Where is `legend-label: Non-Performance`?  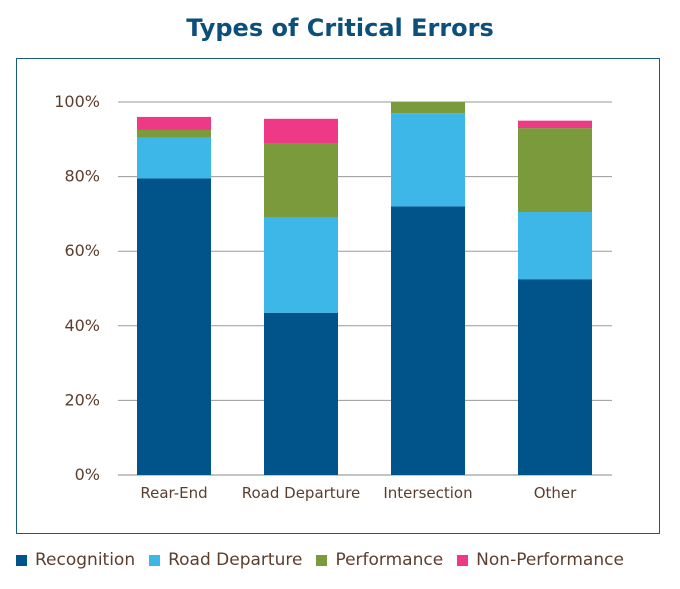 legend-label: Non-Performance is located at coordinates (550, 560).